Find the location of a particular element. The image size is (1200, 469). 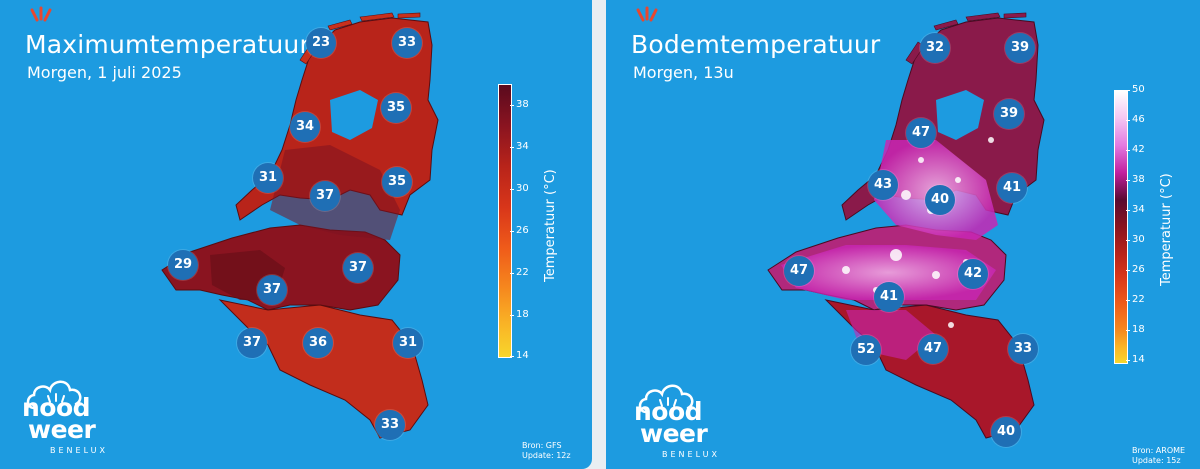

temperature-badge: 36 is located at coordinates (318, 343).